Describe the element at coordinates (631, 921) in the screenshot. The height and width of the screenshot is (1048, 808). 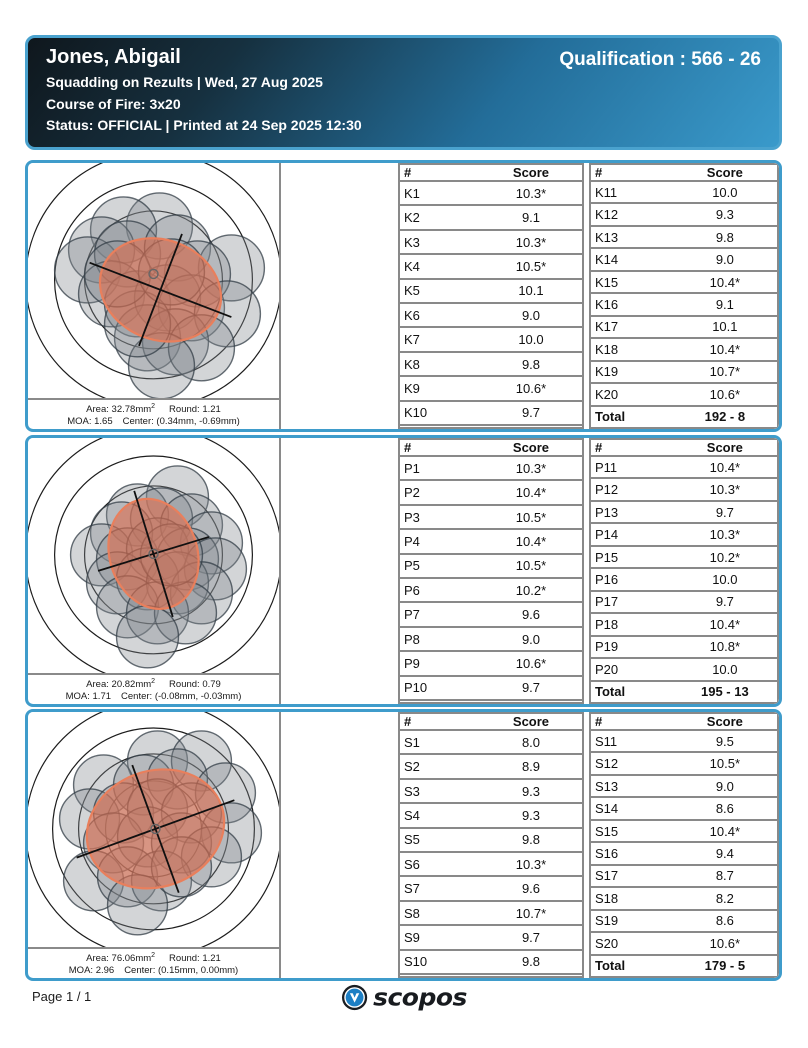
I see `shot-id: S19` at that location.